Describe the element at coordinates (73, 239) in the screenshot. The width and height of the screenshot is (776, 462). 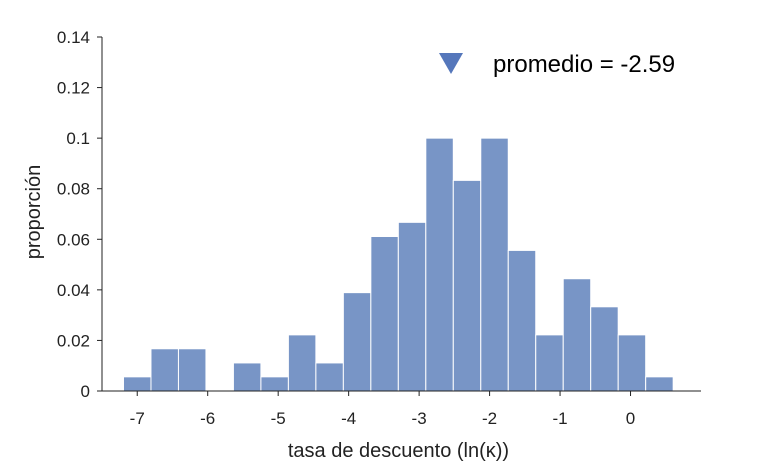
I see `y-tick-label: 0.06` at that location.